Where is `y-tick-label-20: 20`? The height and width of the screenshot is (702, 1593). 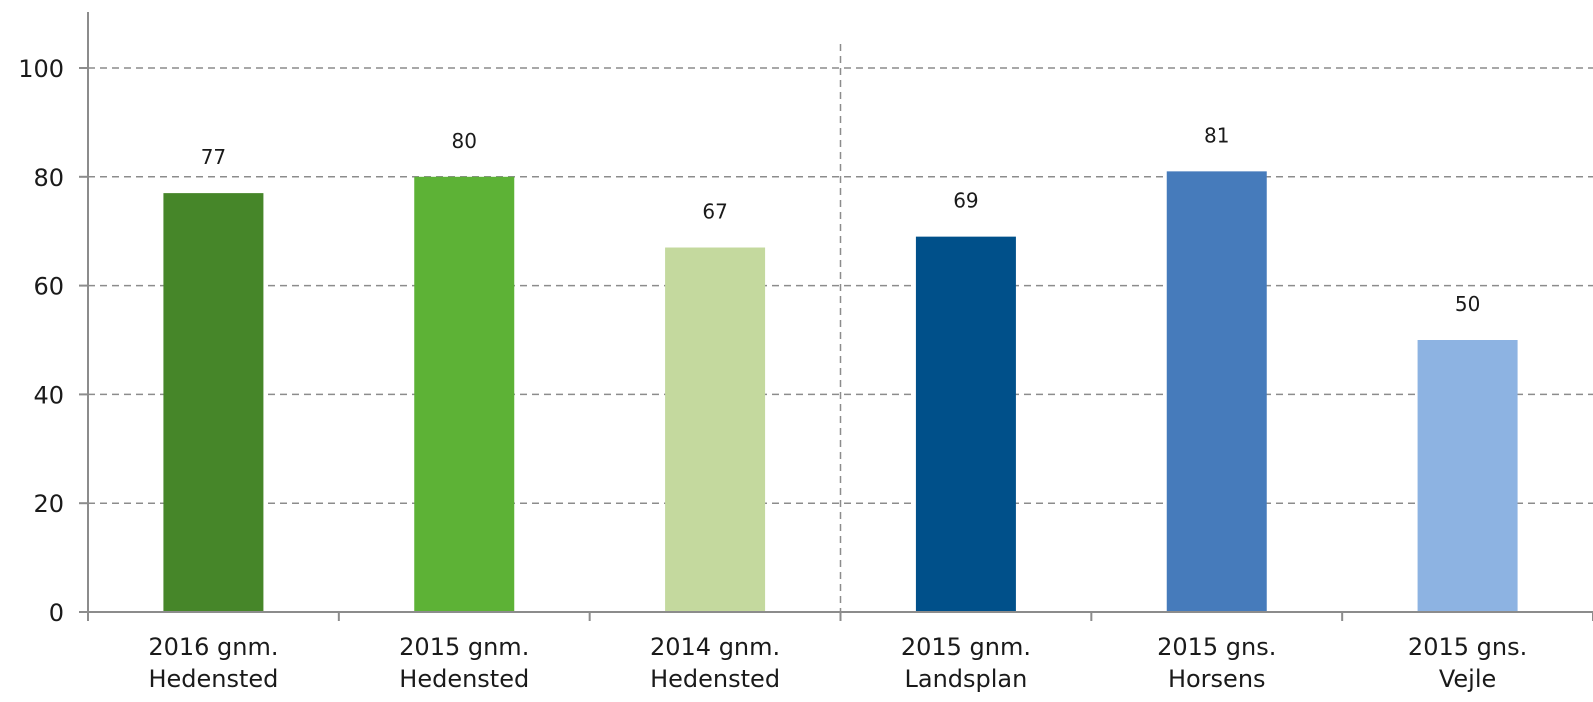
y-tick-label-20: 20 is located at coordinates (48, 504).